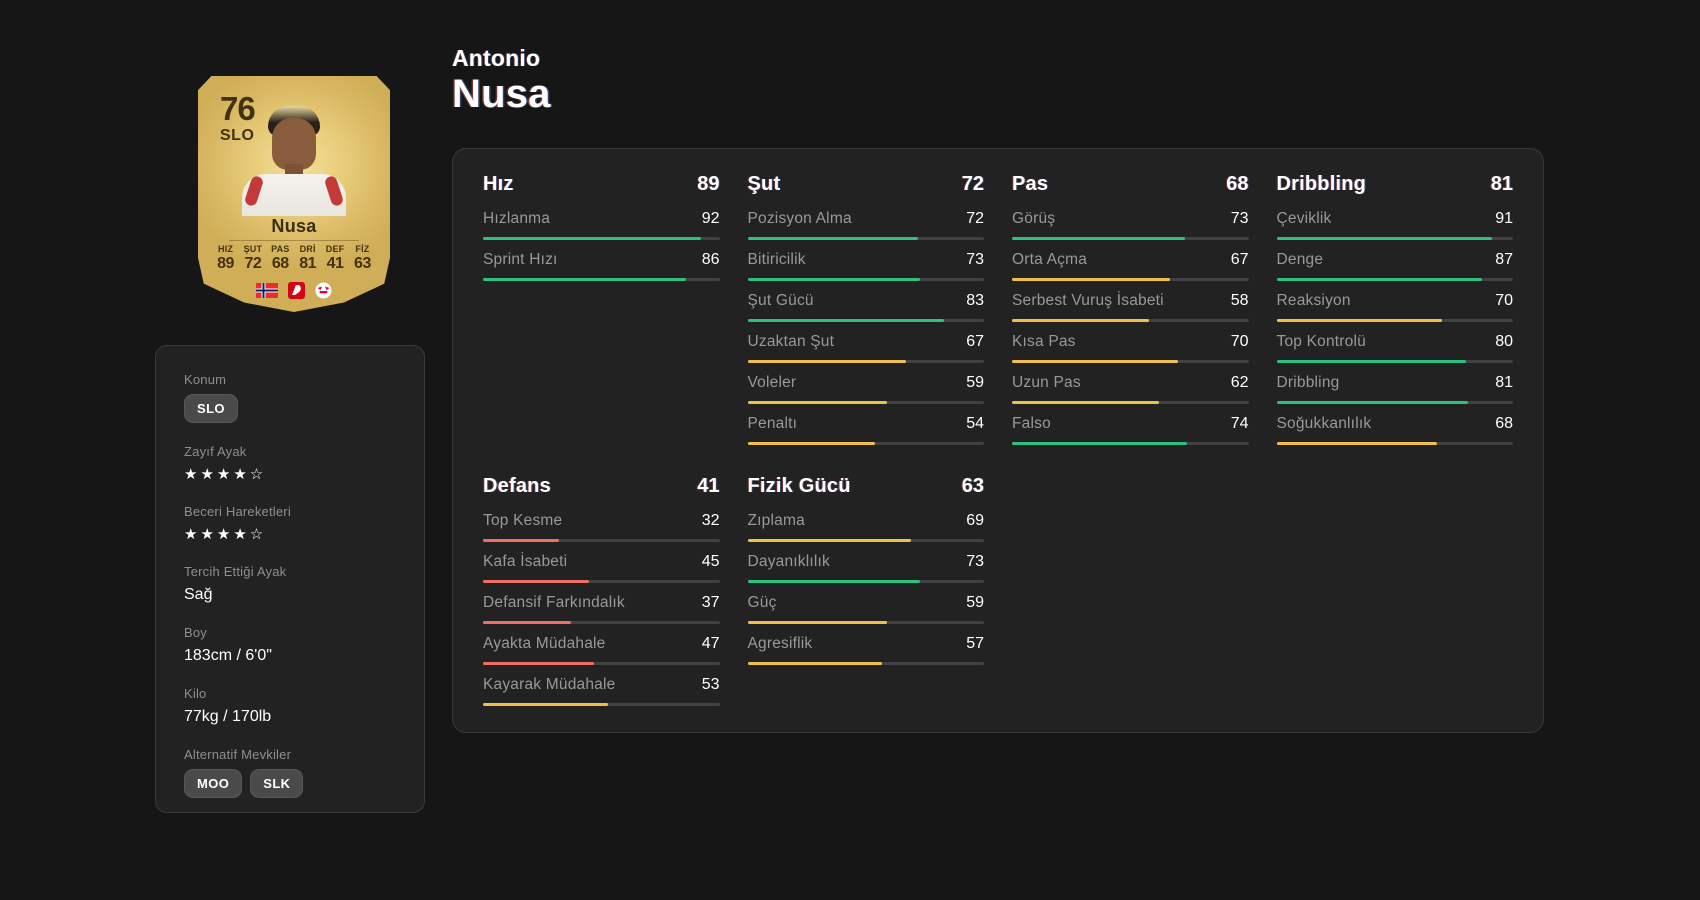 This screenshot has height=900, width=1700. What do you see at coordinates (238, 118) in the screenshot?
I see `card-rating-block: 76 SLO` at bounding box center [238, 118].